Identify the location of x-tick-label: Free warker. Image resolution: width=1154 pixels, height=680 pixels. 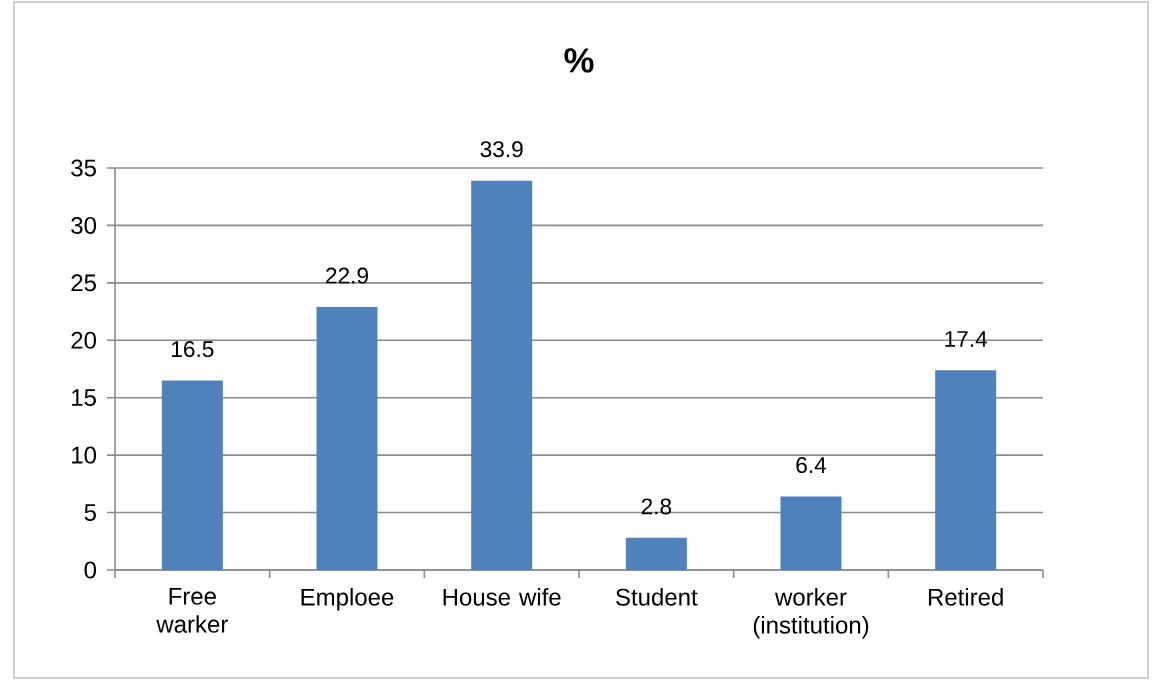
(192, 610).